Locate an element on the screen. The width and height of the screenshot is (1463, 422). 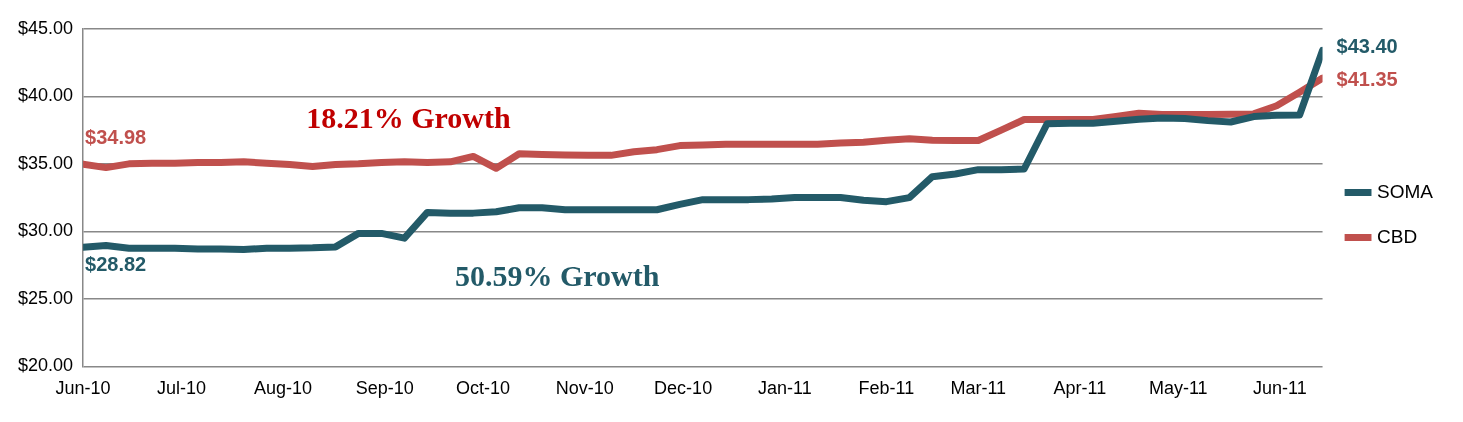
x-tick-label: Aug-10 is located at coordinates (283, 388).